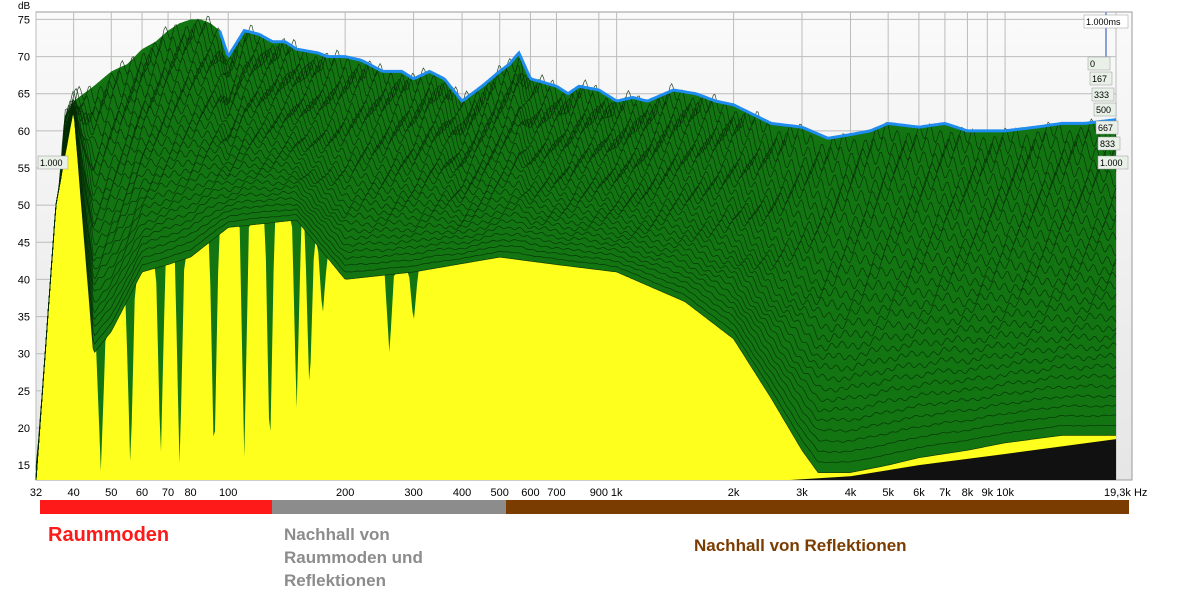 The height and width of the screenshot is (613, 1200). Describe the element at coordinates (228, 493) in the screenshot. I see `x-tick-label: 100` at that location.